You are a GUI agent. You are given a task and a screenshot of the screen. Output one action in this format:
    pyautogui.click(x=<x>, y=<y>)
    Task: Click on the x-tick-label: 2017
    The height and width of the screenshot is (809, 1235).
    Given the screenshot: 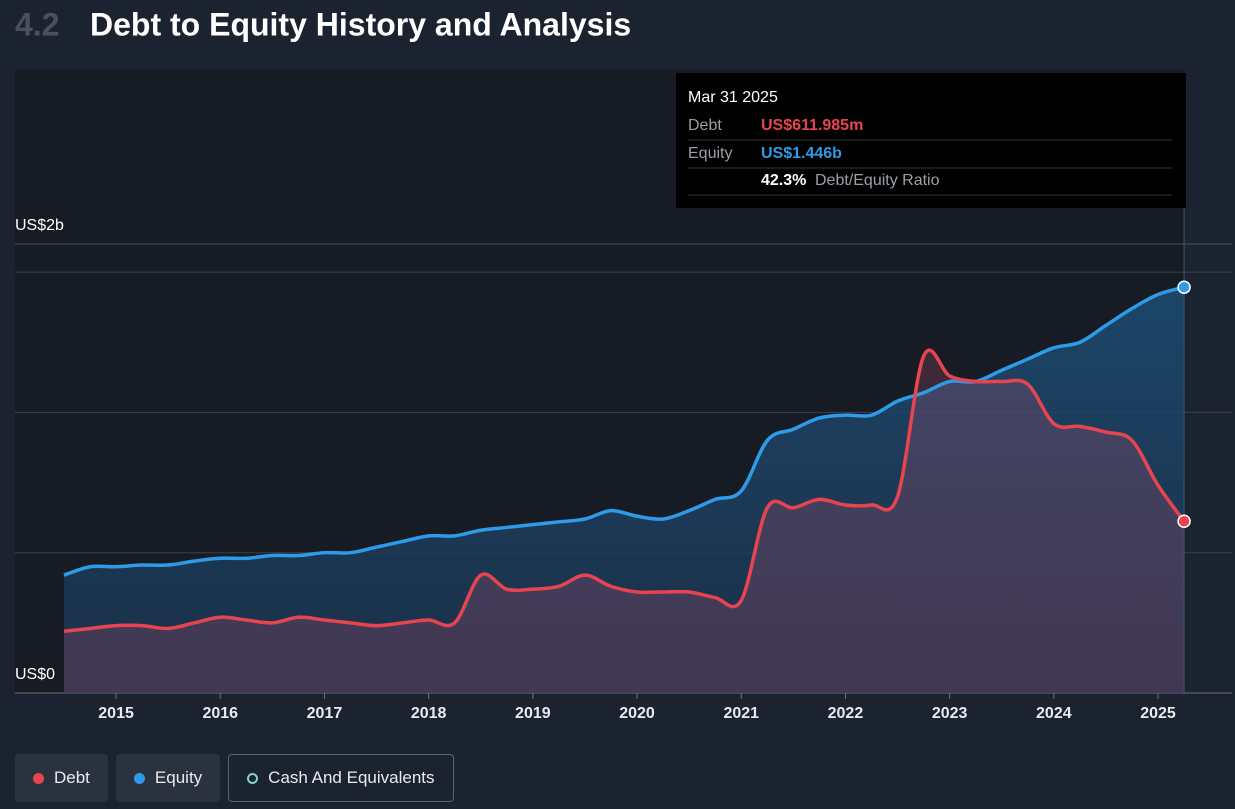 What is the action you would take?
    pyautogui.click(x=325, y=713)
    